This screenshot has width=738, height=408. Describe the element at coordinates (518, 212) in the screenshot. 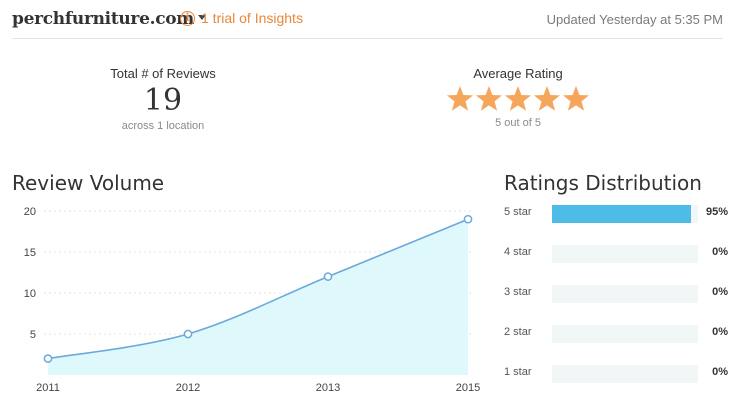

I see `rating-row-label: 5 star` at that location.